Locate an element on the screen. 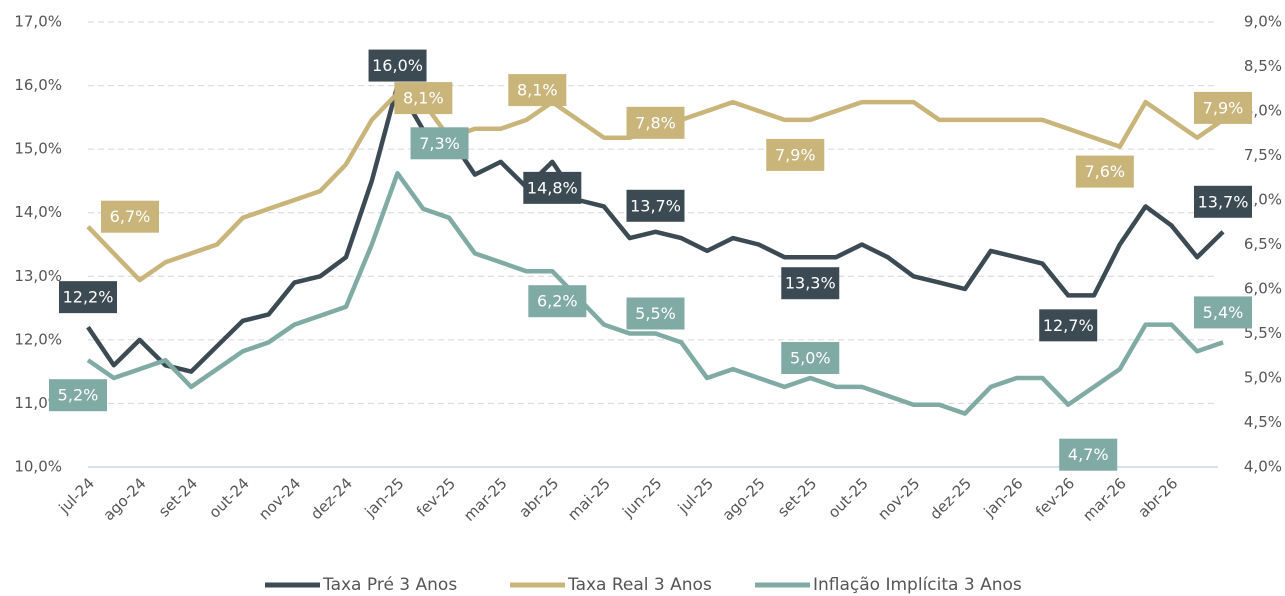 This screenshot has width=1285, height=596. data-label-text: 13,3% is located at coordinates (810, 283).